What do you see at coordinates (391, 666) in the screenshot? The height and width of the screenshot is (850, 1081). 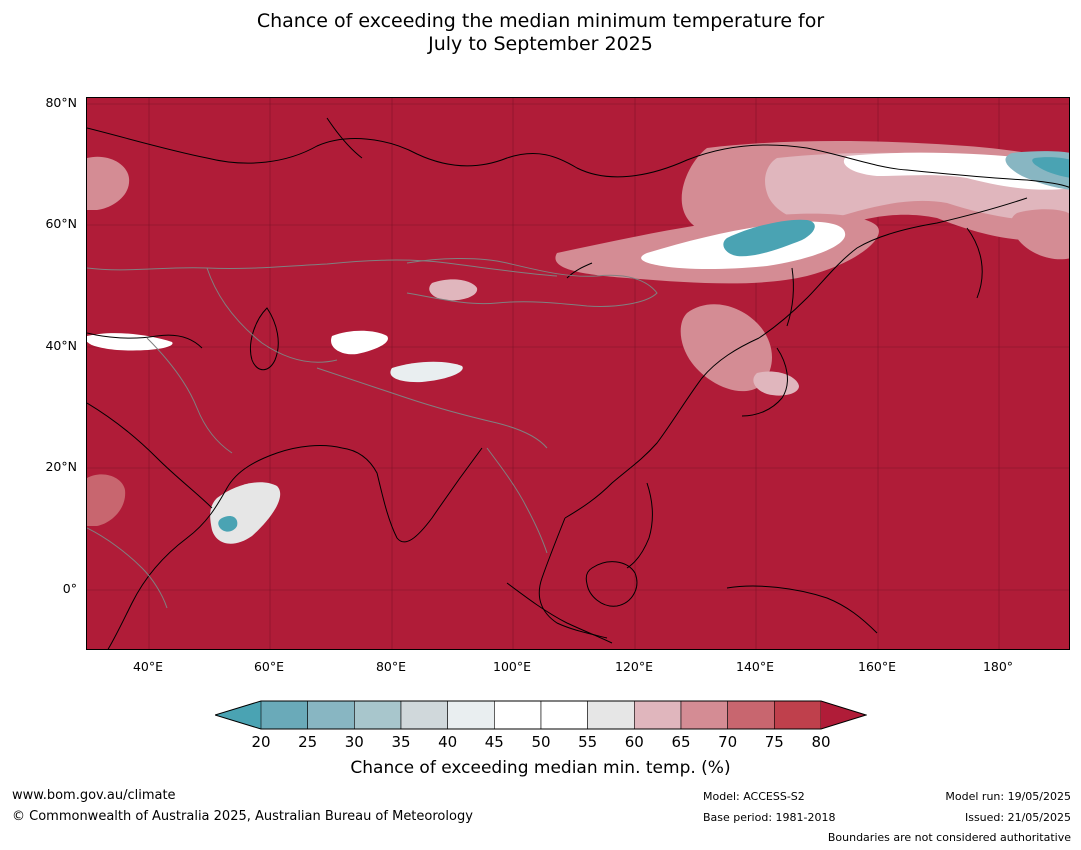 I see `lon-label-80e: 80°E` at bounding box center [391, 666].